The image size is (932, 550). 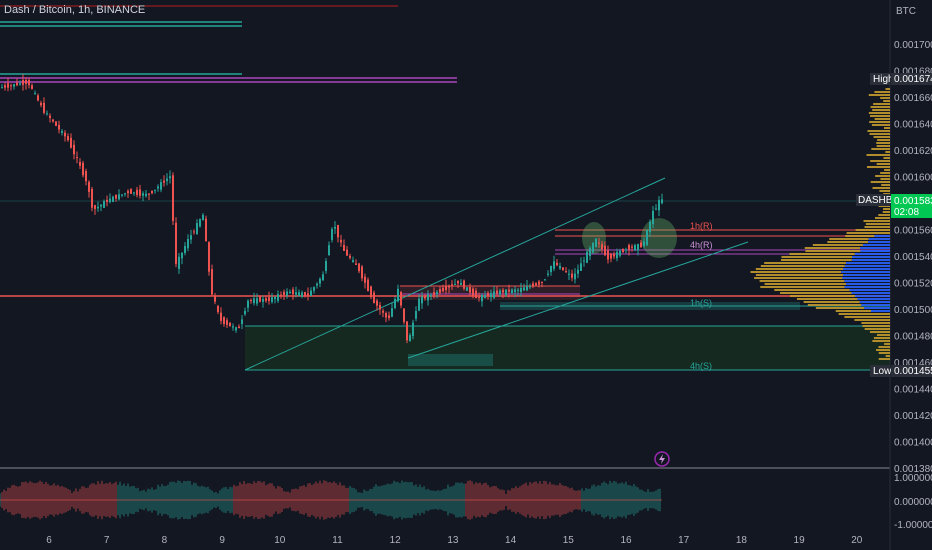 What do you see at coordinates (913, 371) in the screenshot?
I see `low-value: 0.001455` at bounding box center [913, 371].